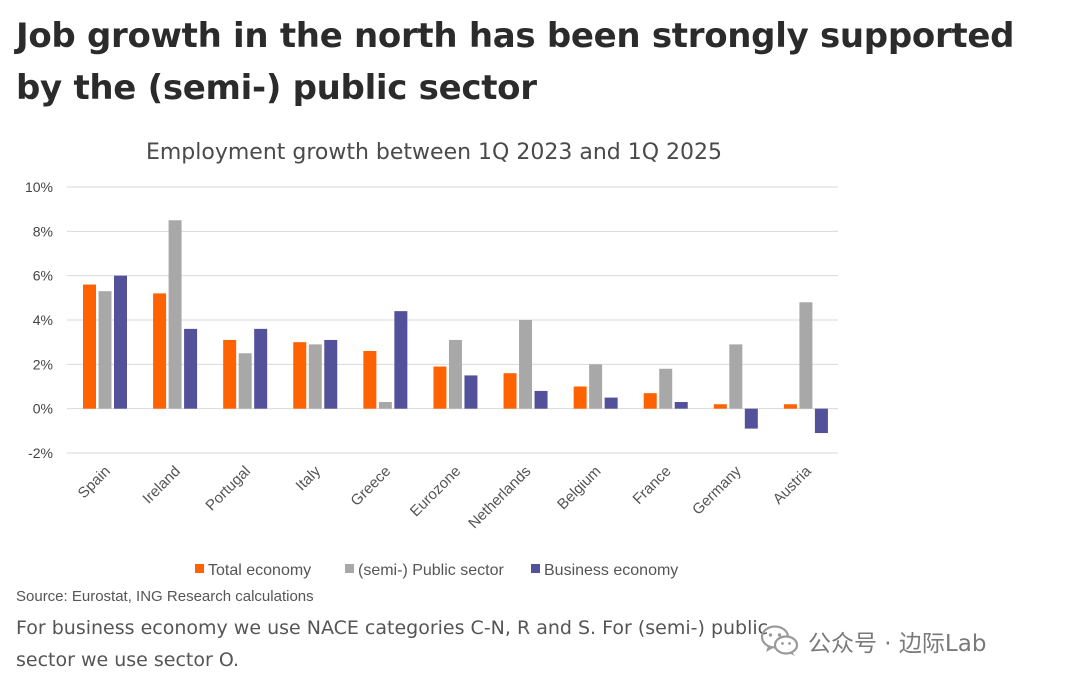 This screenshot has width=1080, height=685. Describe the element at coordinates (717, 490) in the screenshot. I see `x-category-label: Germany` at that location.